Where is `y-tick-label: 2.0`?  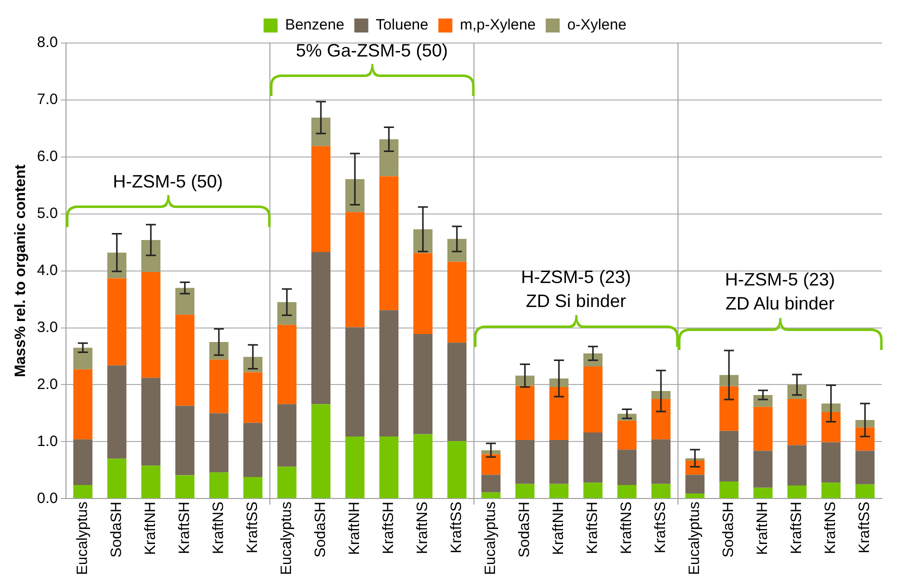 y-tick-label: 2.0 is located at coordinates (47, 384).